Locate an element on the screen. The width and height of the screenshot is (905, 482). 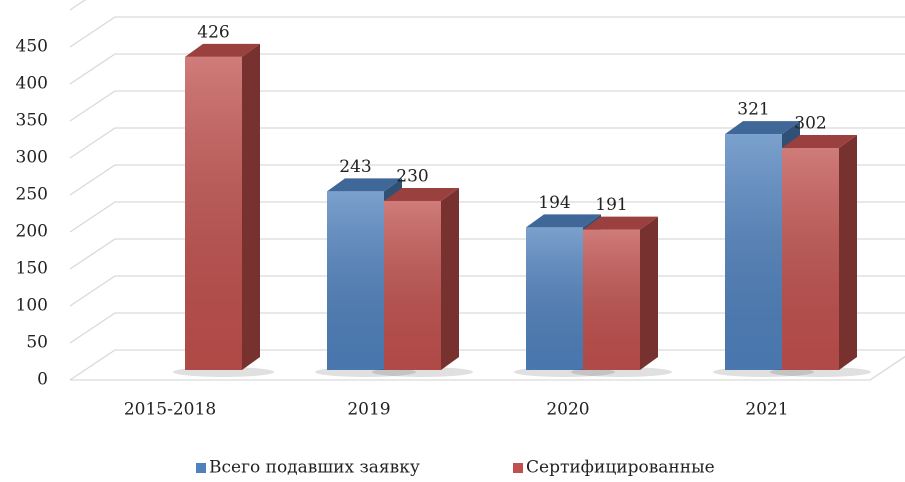
value-label: 243 is located at coordinates (355, 167).